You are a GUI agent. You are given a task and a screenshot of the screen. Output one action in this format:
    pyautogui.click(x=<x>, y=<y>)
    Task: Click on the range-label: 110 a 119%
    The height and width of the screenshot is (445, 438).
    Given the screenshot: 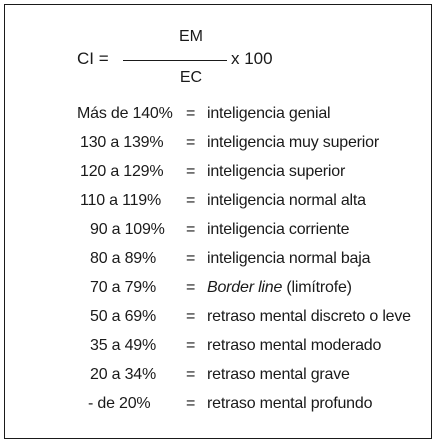 What is the action you would take?
    pyautogui.click(x=121, y=200)
    